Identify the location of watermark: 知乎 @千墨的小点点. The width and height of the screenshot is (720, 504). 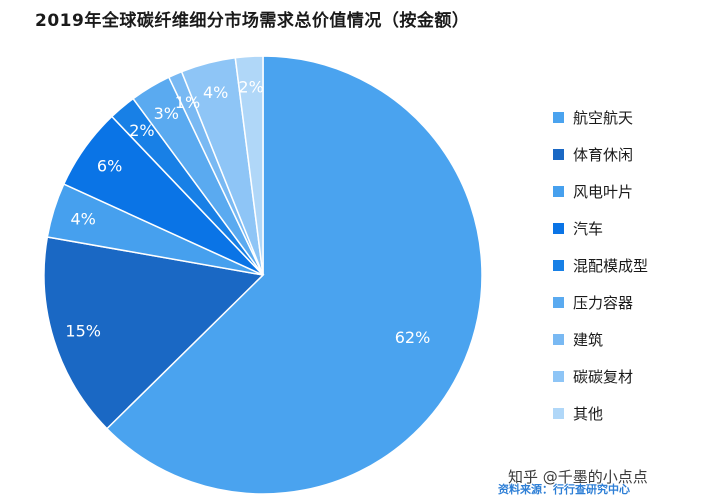
(578, 477).